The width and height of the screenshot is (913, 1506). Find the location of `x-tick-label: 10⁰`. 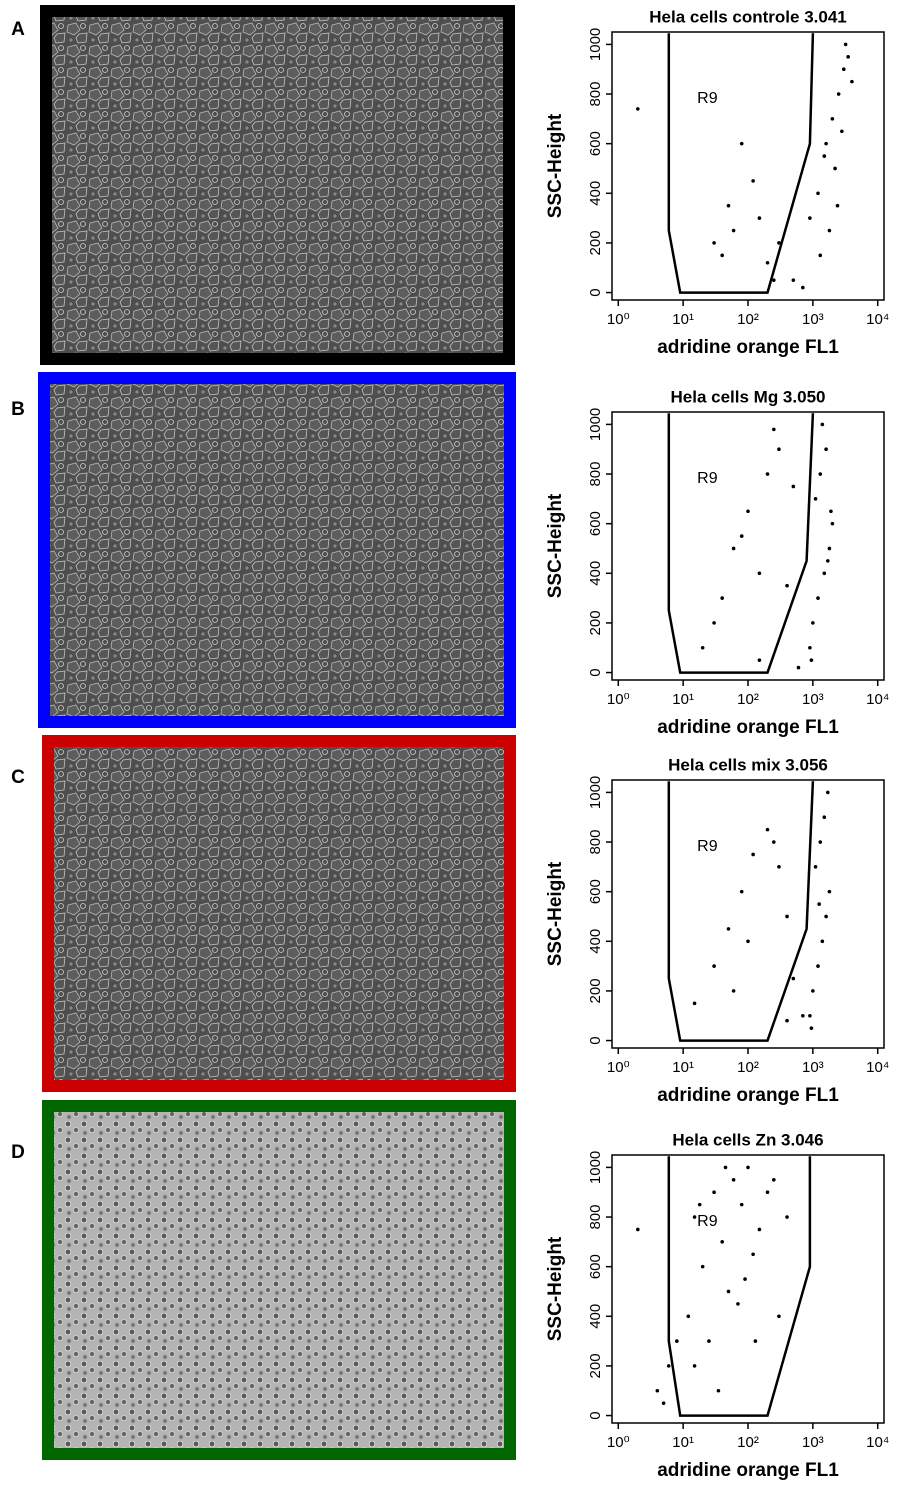

x-tick-label: 10⁰ is located at coordinates (618, 1442).